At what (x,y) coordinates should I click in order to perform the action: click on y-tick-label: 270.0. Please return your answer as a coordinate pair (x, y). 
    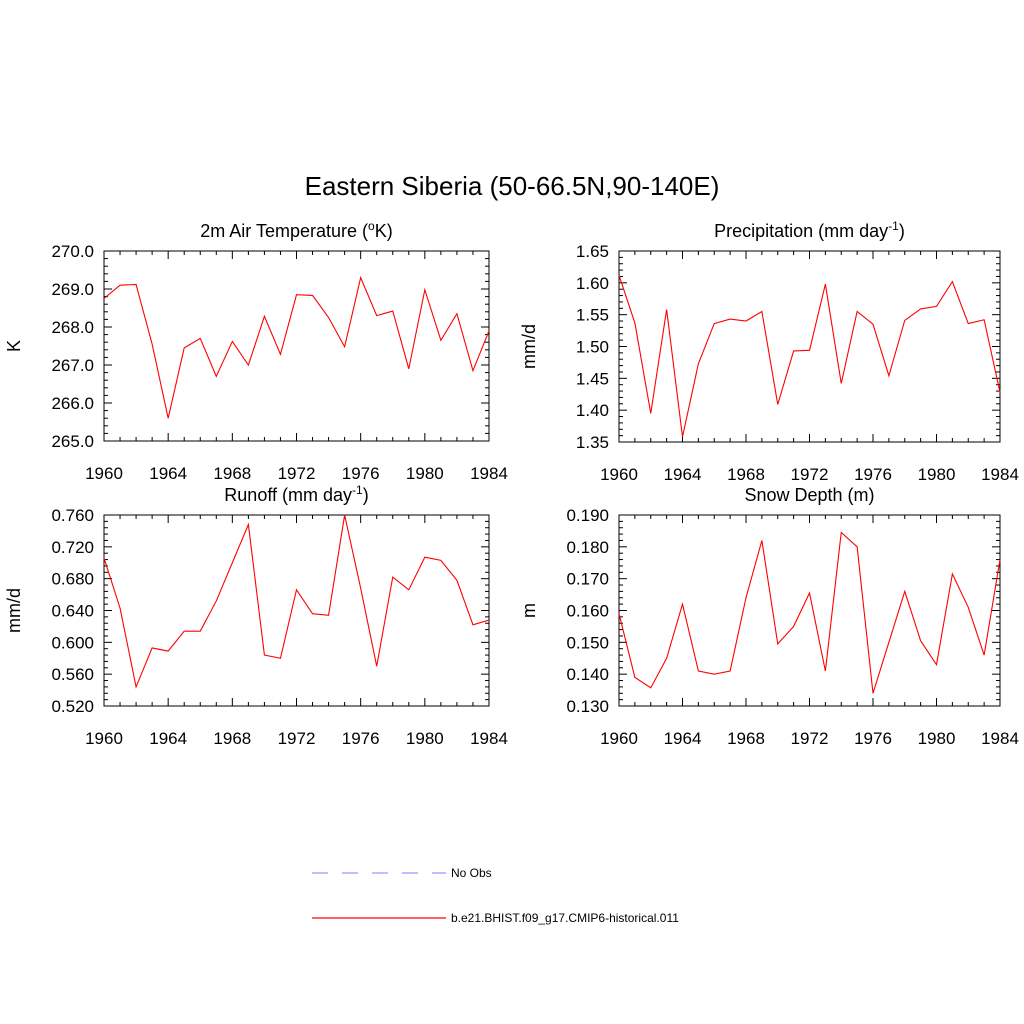
    Looking at the image, I should click on (72, 251).